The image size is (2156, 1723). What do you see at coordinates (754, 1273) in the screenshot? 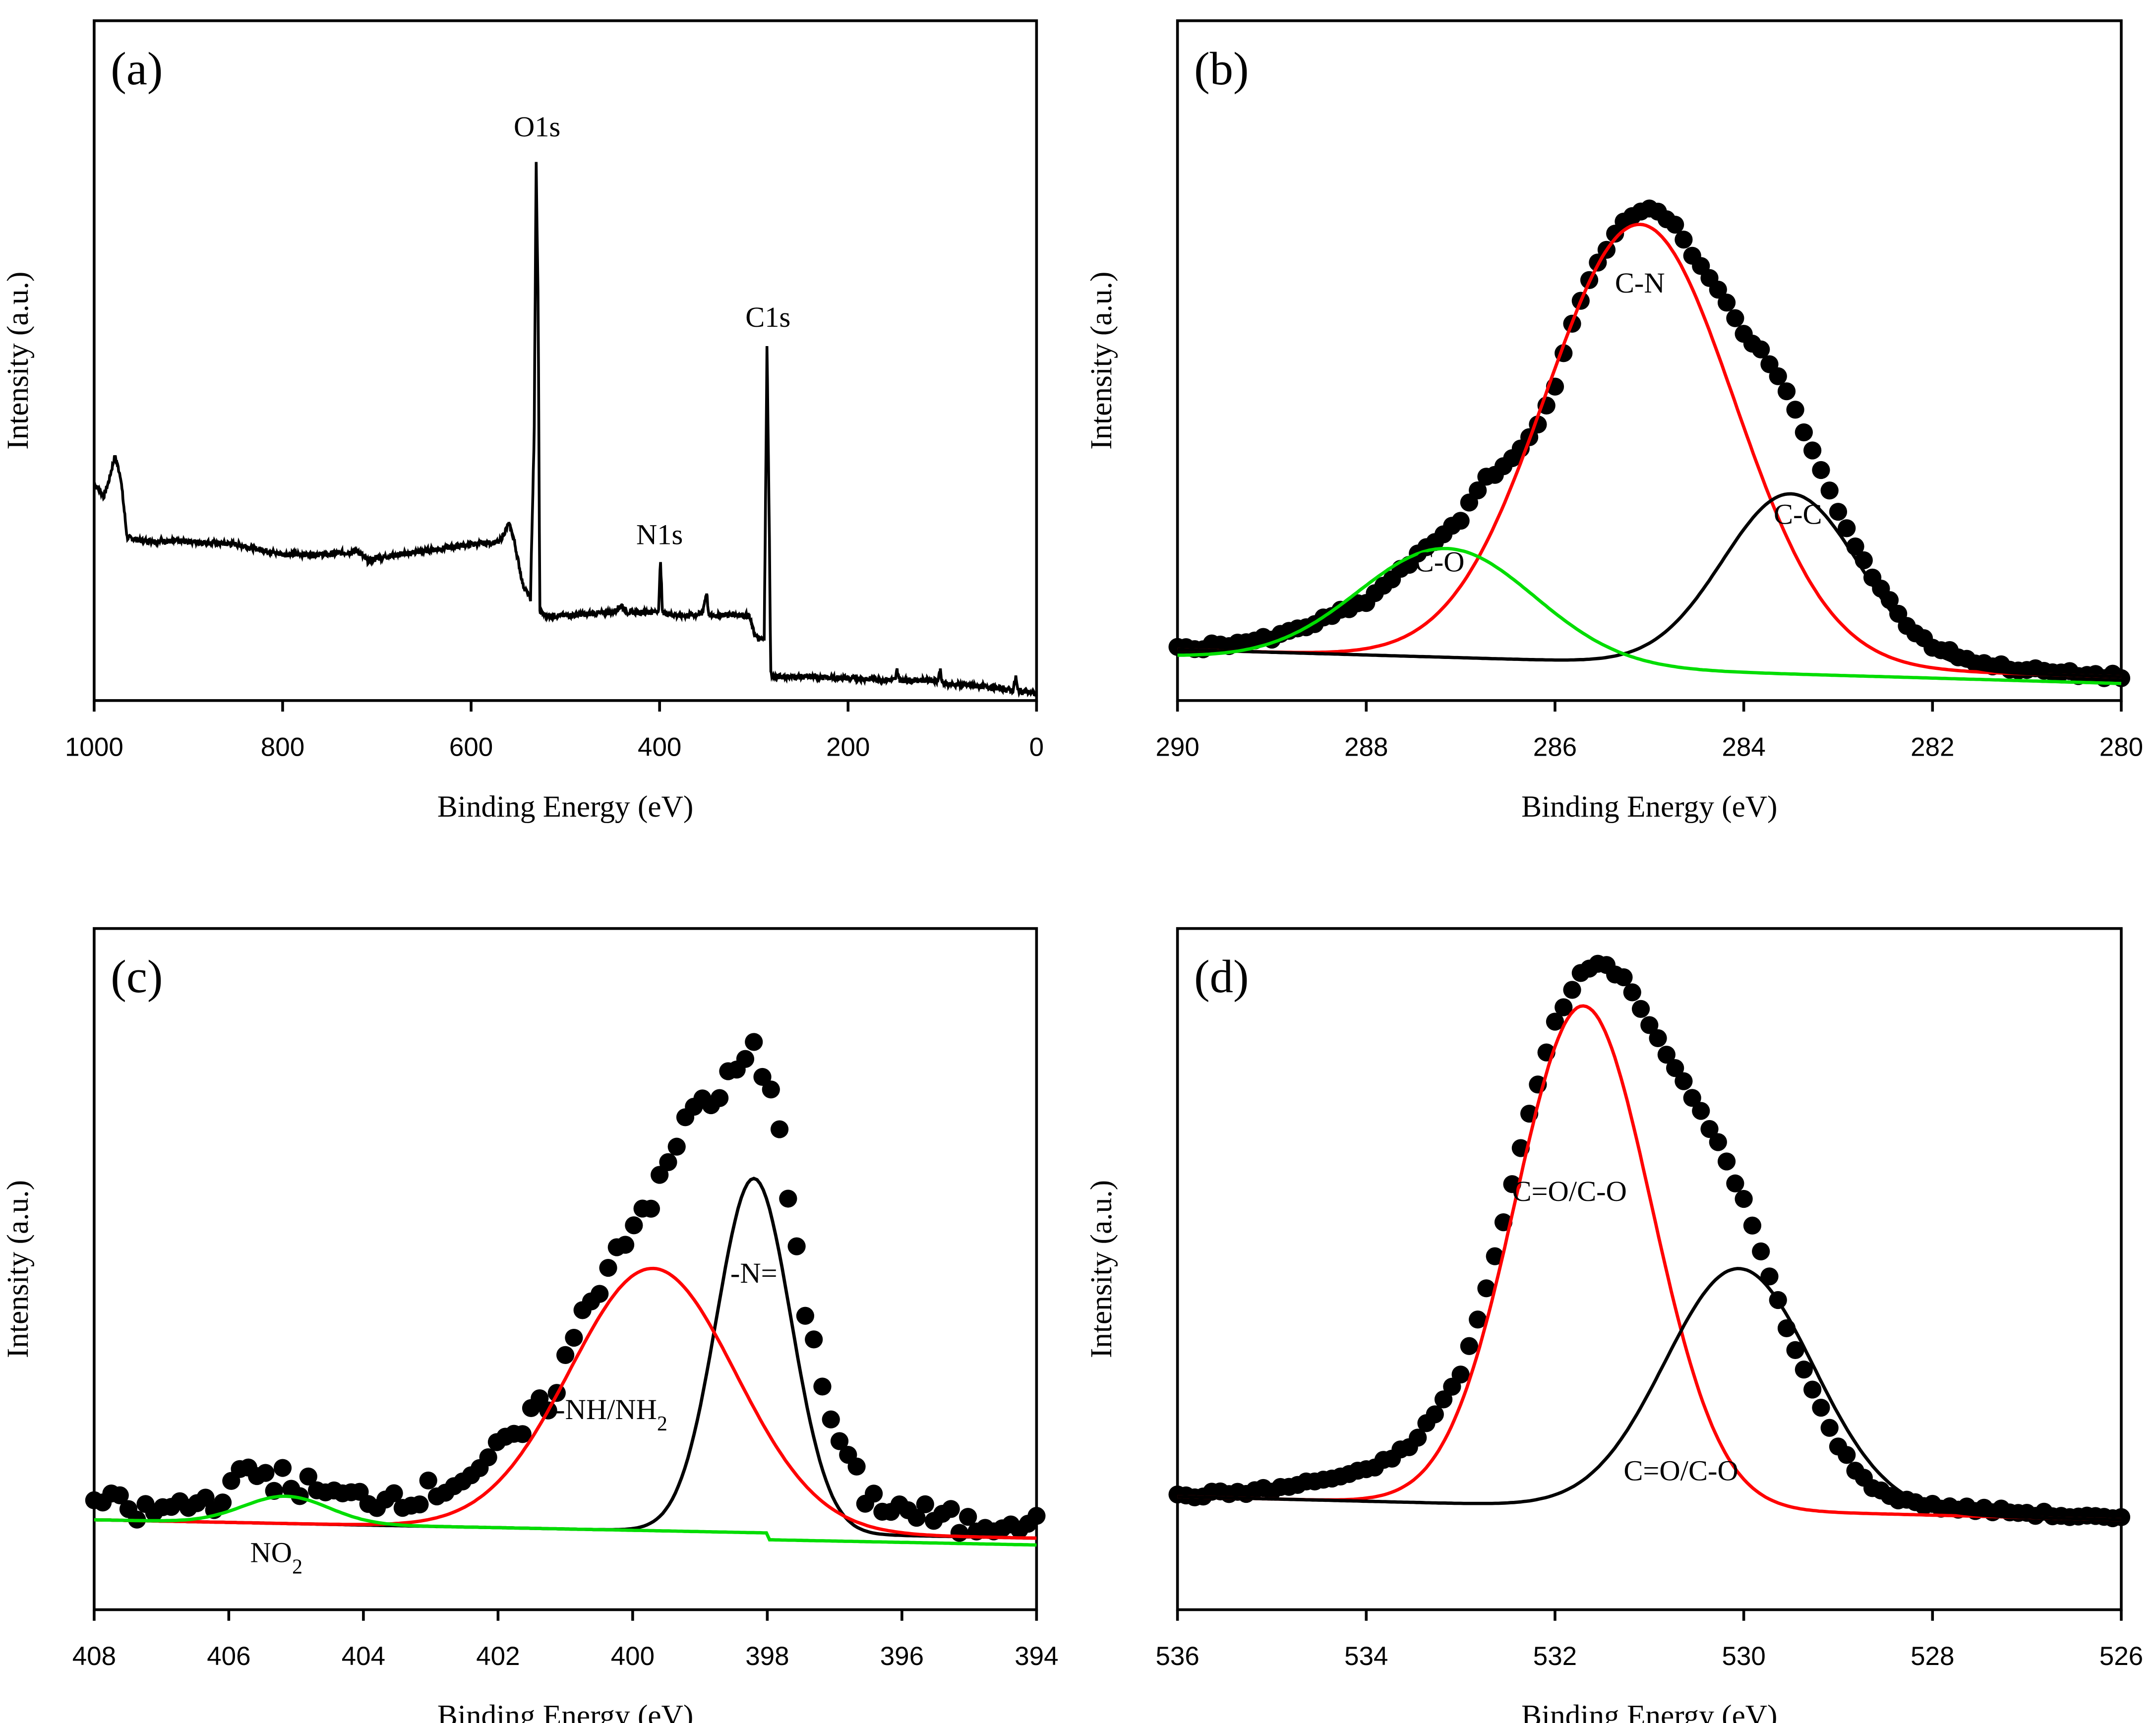
I see `component-label: -N=` at bounding box center [754, 1273].